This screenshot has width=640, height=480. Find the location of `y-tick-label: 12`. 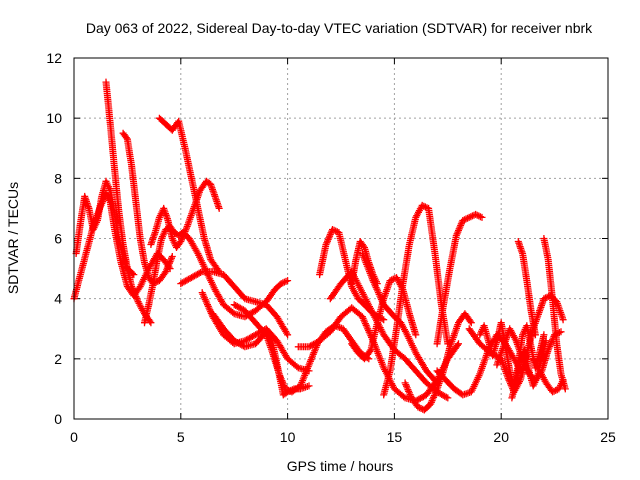

y-tick-label: 12 is located at coordinates (54, 58).